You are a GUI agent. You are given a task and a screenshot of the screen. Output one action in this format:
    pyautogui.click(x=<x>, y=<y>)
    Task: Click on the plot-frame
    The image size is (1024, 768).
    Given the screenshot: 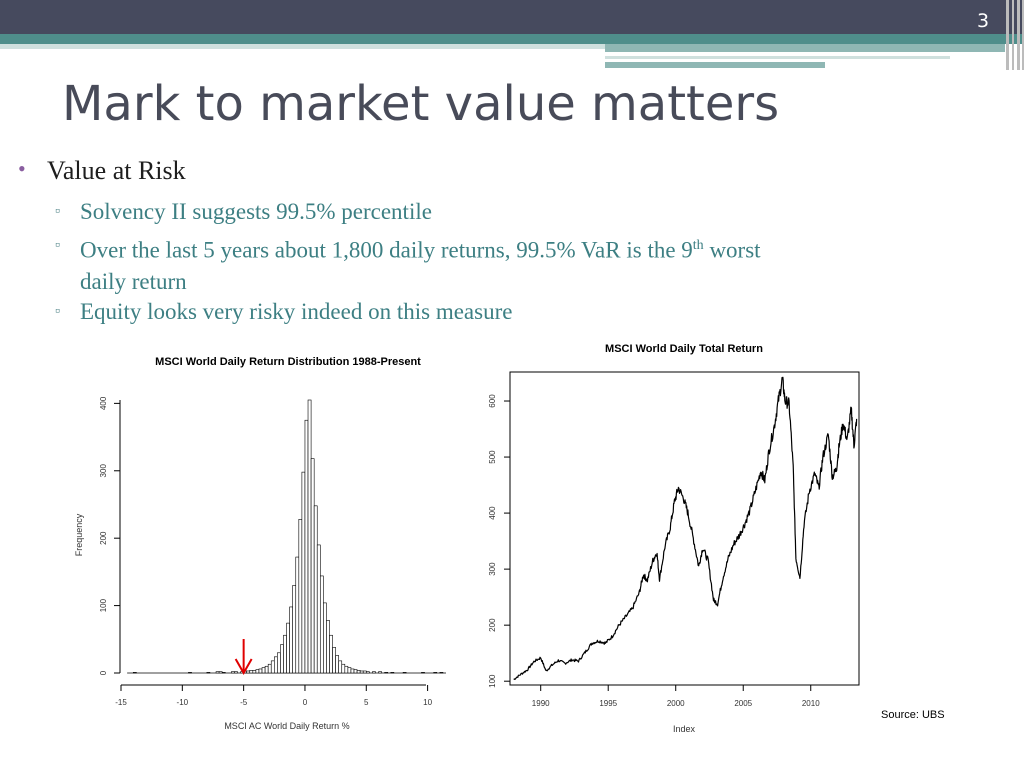 What is the action you would take?
    pyautogui.click(x=684, y=528)
    